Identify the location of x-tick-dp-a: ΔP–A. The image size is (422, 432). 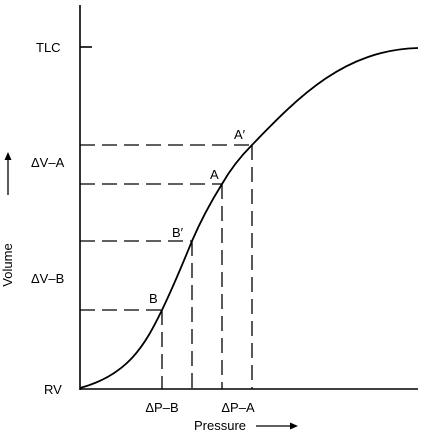
(238, 407).